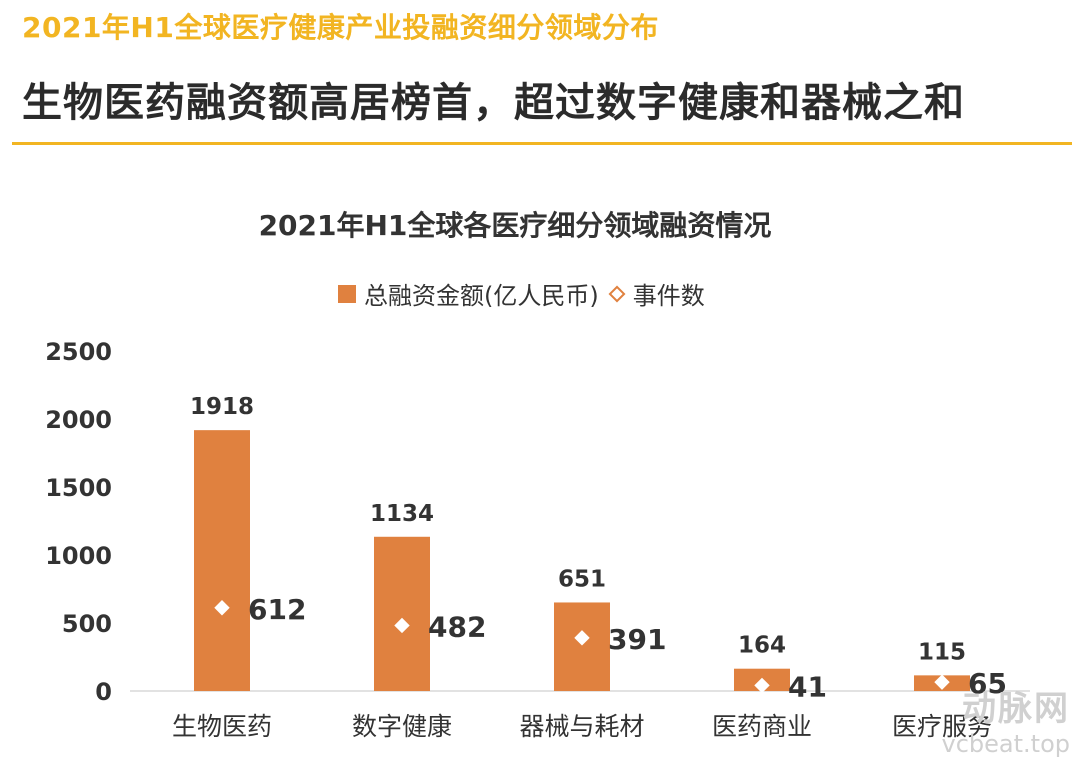  I want to click on x-category-label: 医疗服务, so click(942, 726).